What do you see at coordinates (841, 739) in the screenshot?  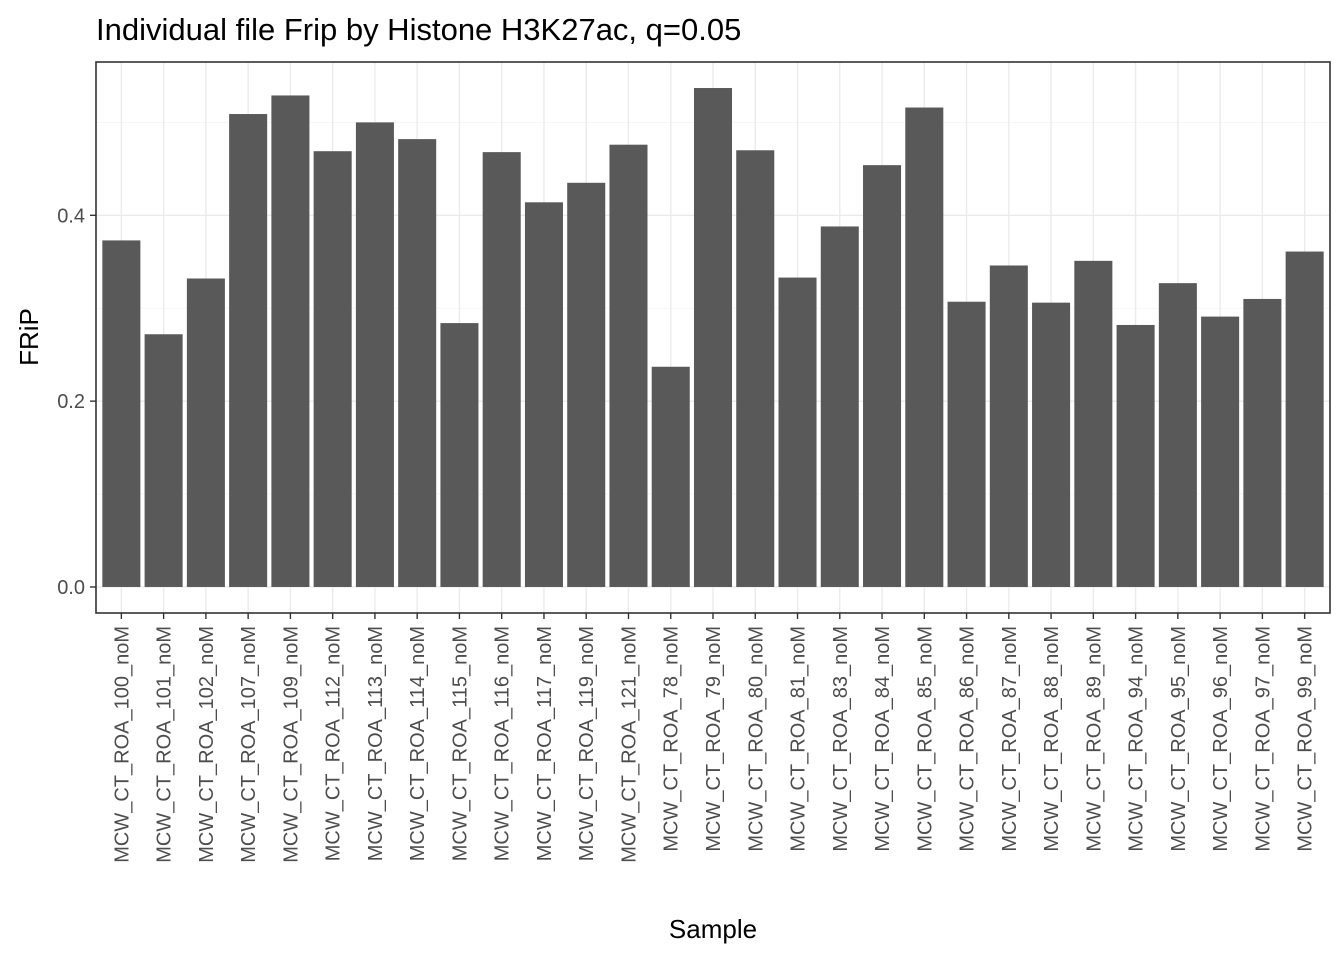 I see `x-tick-label: MCW_CT_ROA_83_noM` at bounding box center [841, 739].